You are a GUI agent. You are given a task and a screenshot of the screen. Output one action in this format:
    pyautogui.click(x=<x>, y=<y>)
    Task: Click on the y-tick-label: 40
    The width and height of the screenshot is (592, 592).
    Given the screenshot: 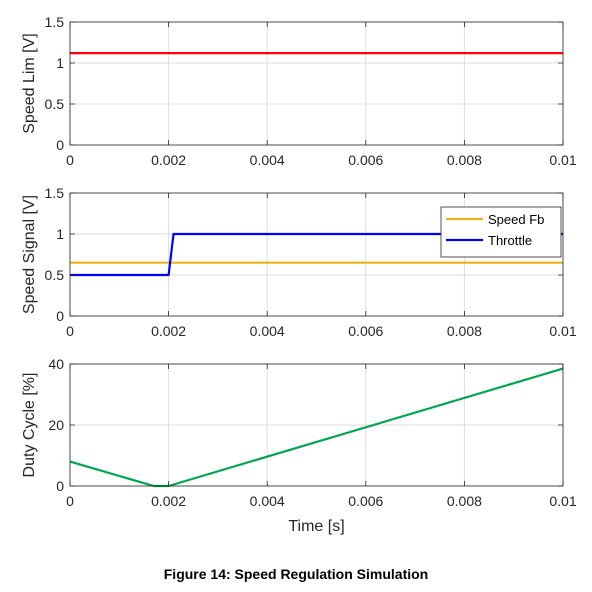 What is the action you would take?
    pyautogui.click(x=56, y=364)
    